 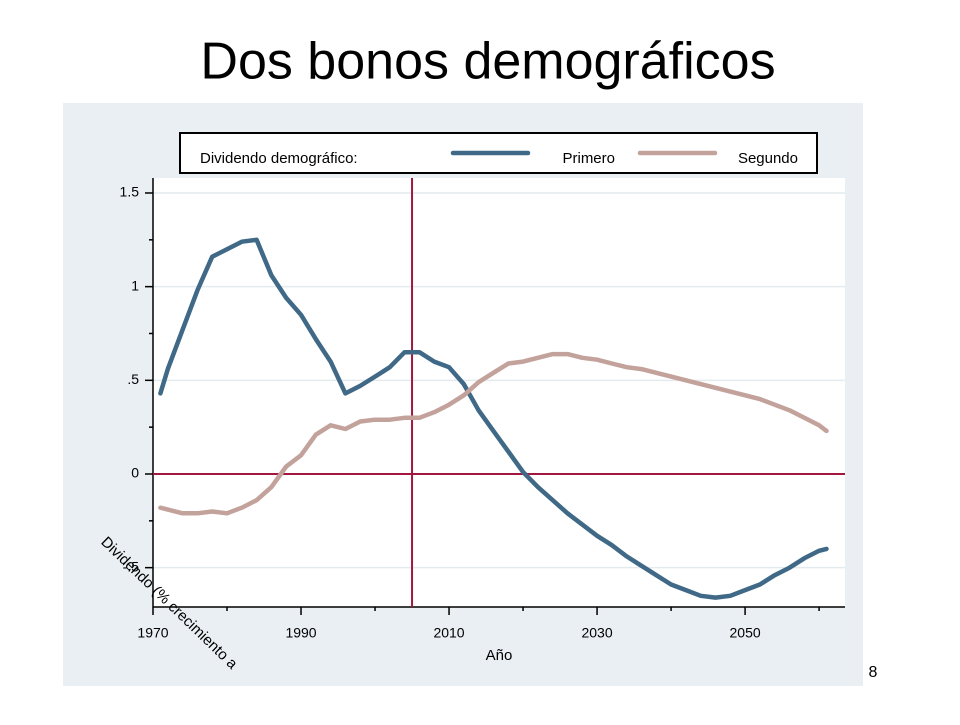 I want to click on legend-label: Primero, so click(x=588, y=158).